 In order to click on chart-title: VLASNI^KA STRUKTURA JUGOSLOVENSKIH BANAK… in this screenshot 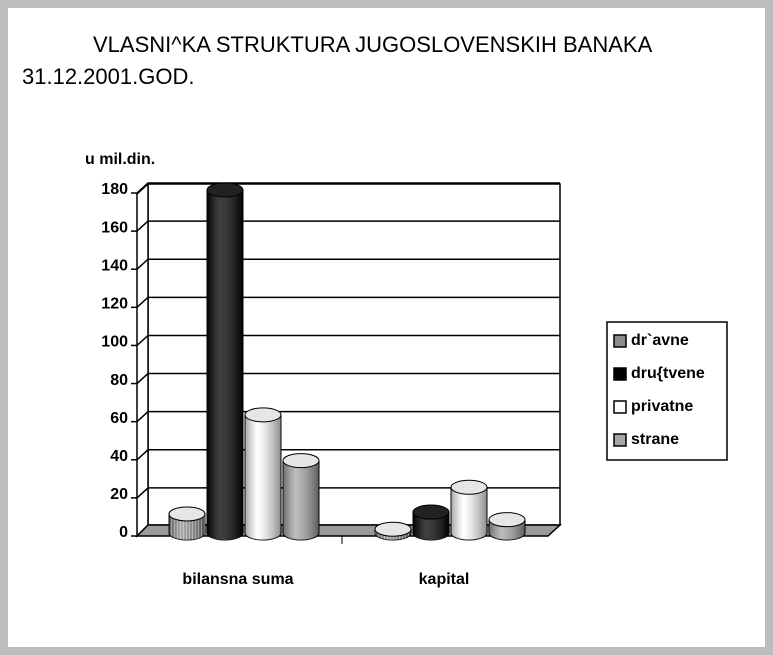, I will do `click(373, 44)`.